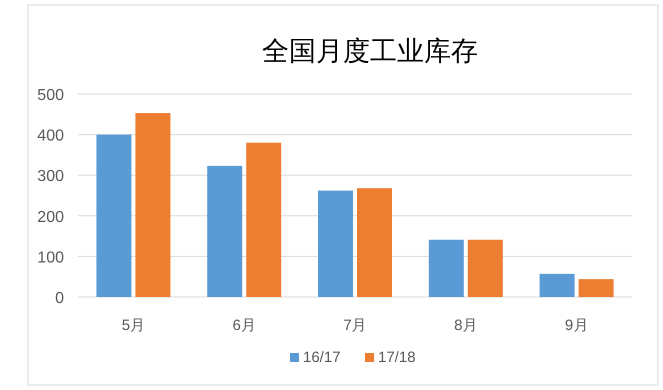 This screenshot has height=390, width=663. I want to click on x-tick-label: 9月, so click(576, 325).